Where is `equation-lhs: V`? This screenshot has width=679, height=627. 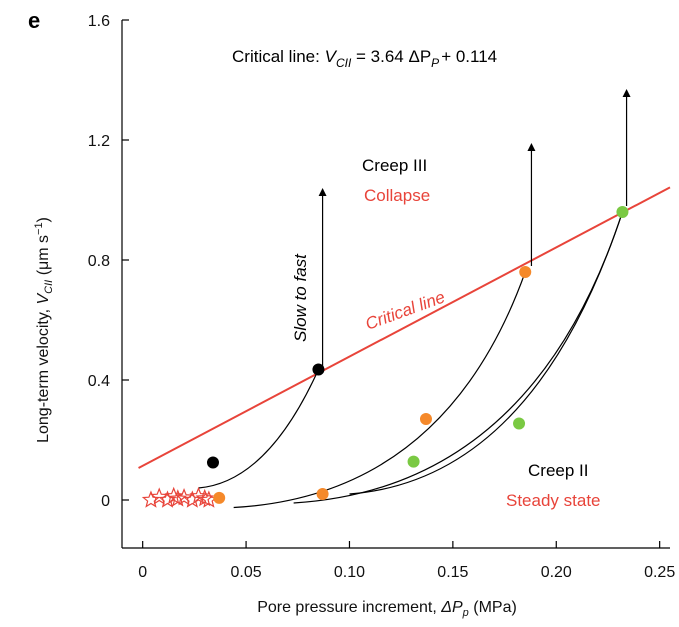 equation-lhs: V is located at coordinates (331, 56).